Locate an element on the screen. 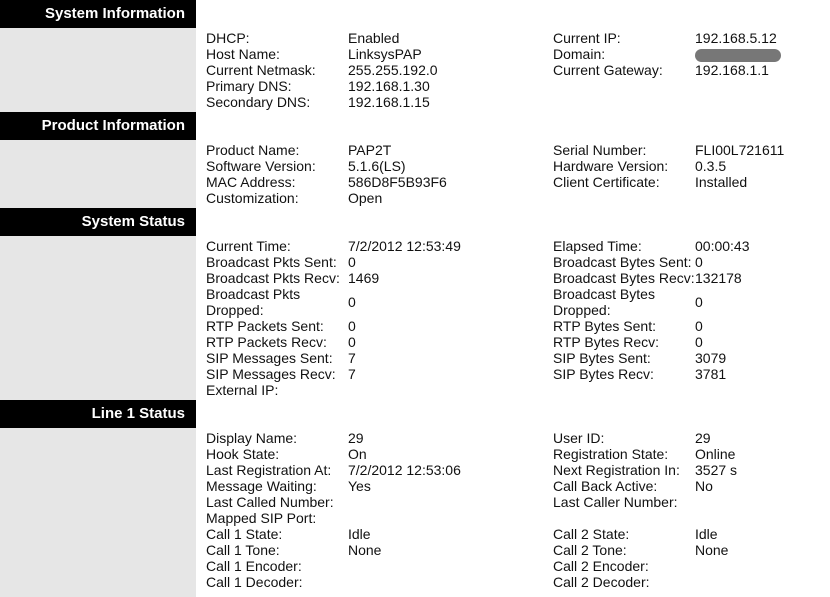 This screenshot has height=597, width=830. status-row: RTP Packets Sent: 0 RTP Bytes Sent: 0 is located at coordinates (515, 326).